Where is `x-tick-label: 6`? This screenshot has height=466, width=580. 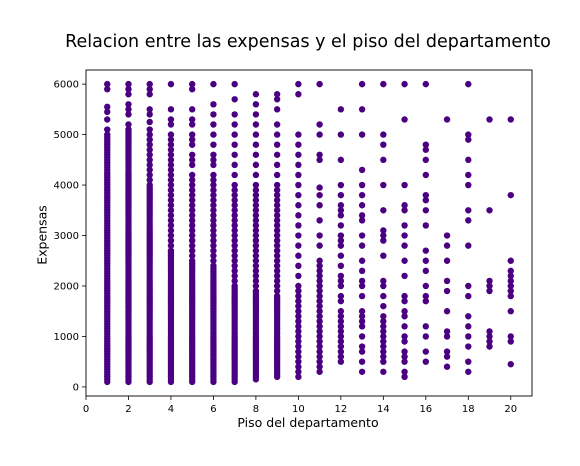 x-tick-label: 6 is located at coordinates (213, 409).